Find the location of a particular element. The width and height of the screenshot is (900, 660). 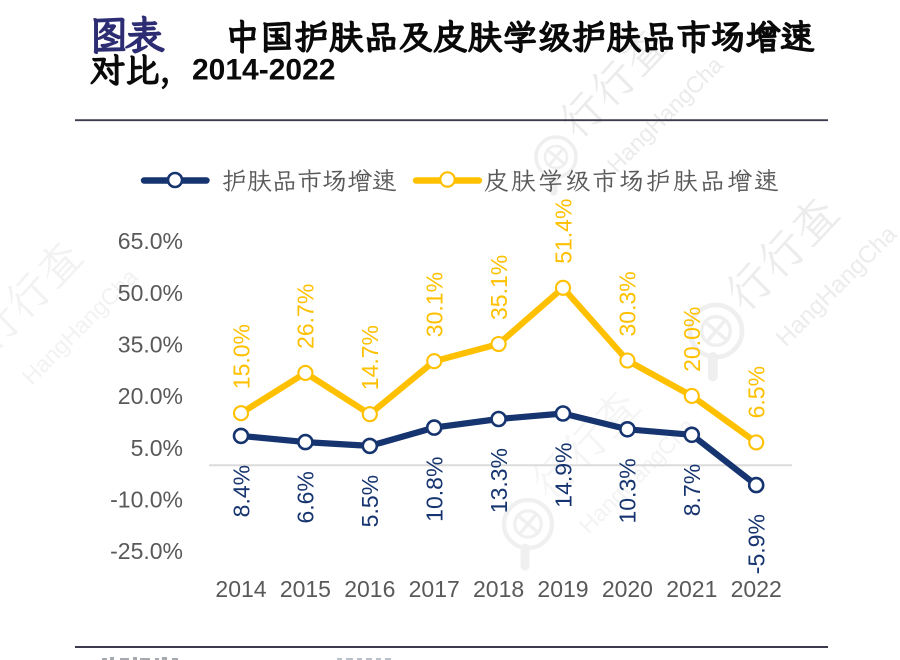

svg-text: 26.7% is located at coordinates (306, 316).